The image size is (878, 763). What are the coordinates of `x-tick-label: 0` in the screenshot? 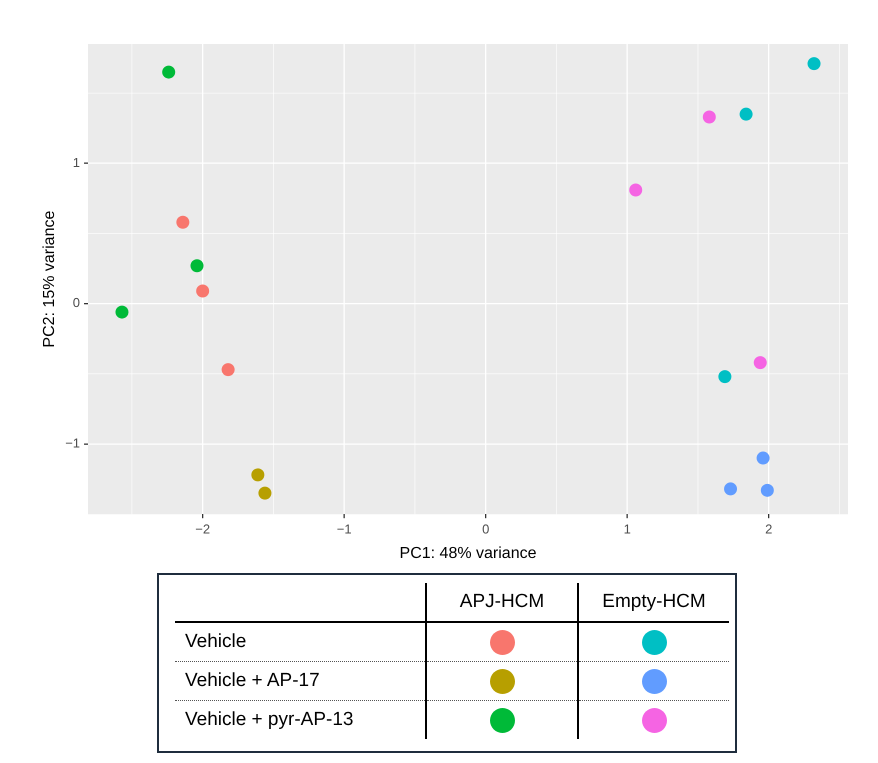 It's located at (486, 529).